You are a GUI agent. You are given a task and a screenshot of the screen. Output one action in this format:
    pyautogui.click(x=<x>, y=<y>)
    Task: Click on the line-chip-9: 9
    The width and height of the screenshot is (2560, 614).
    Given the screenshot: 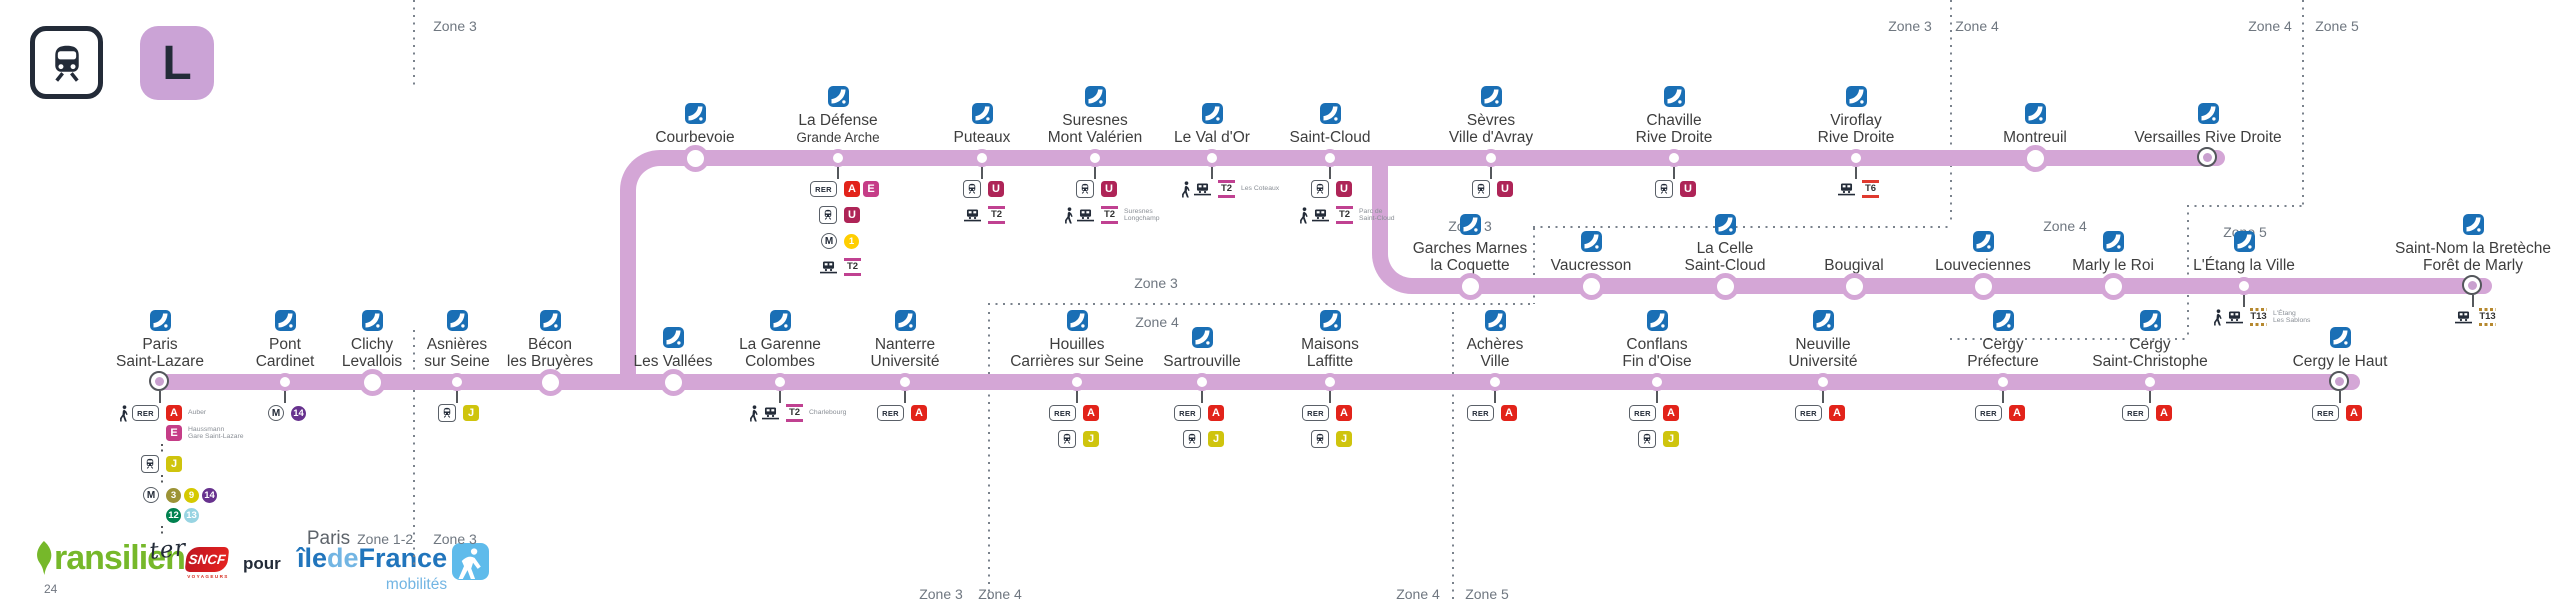 What is the action you would take?
    pyautogui.click(x=191, y=495)
    